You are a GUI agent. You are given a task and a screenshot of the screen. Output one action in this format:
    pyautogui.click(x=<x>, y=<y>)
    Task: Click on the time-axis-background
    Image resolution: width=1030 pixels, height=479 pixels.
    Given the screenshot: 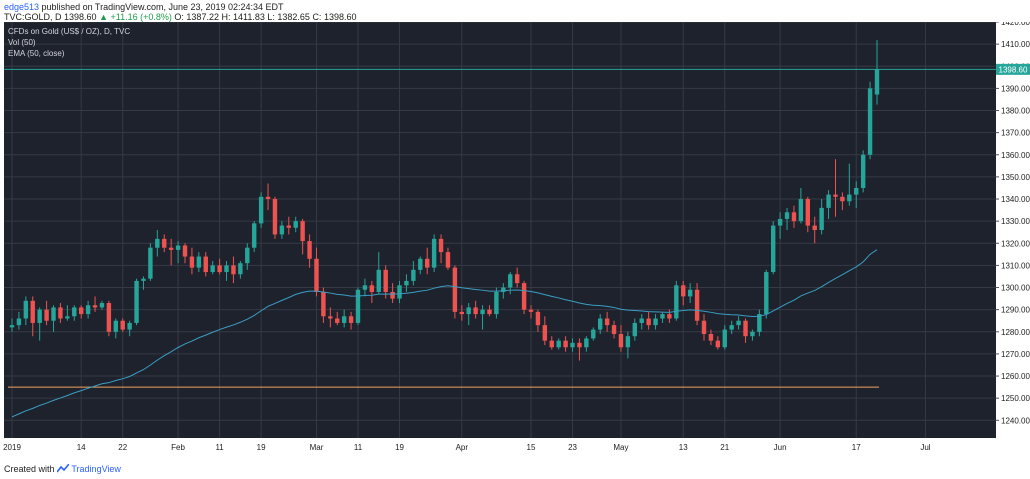 What is the action you would take?
    pyautogui.click(x=498, y=448)
    